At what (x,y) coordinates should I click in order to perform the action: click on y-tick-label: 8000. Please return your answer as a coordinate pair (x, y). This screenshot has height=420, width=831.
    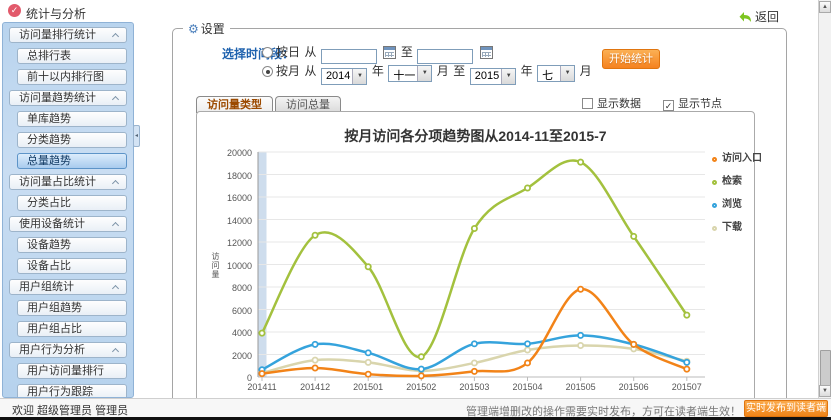
    Looking at the image, I should click on (241, 288).